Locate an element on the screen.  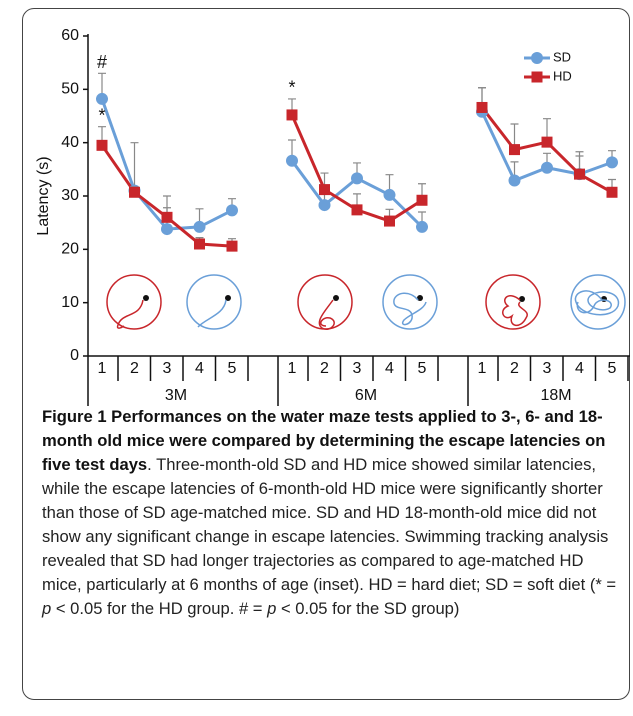
group-label: 3M is located at coordinates (176, 395).